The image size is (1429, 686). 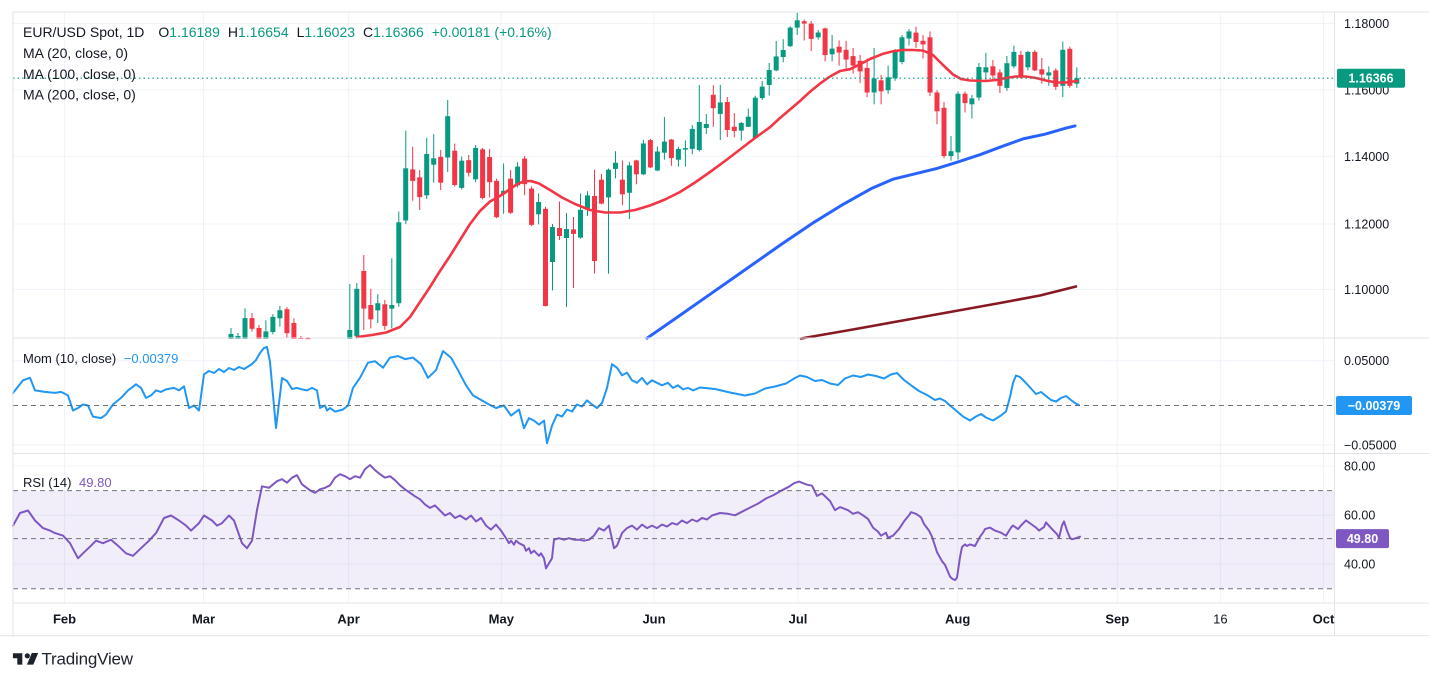 What do you see at coordinates (75, 53) in the screenshot?
I see `svg-text: MA (20, close, 0)` at bounding box center [75, 53].